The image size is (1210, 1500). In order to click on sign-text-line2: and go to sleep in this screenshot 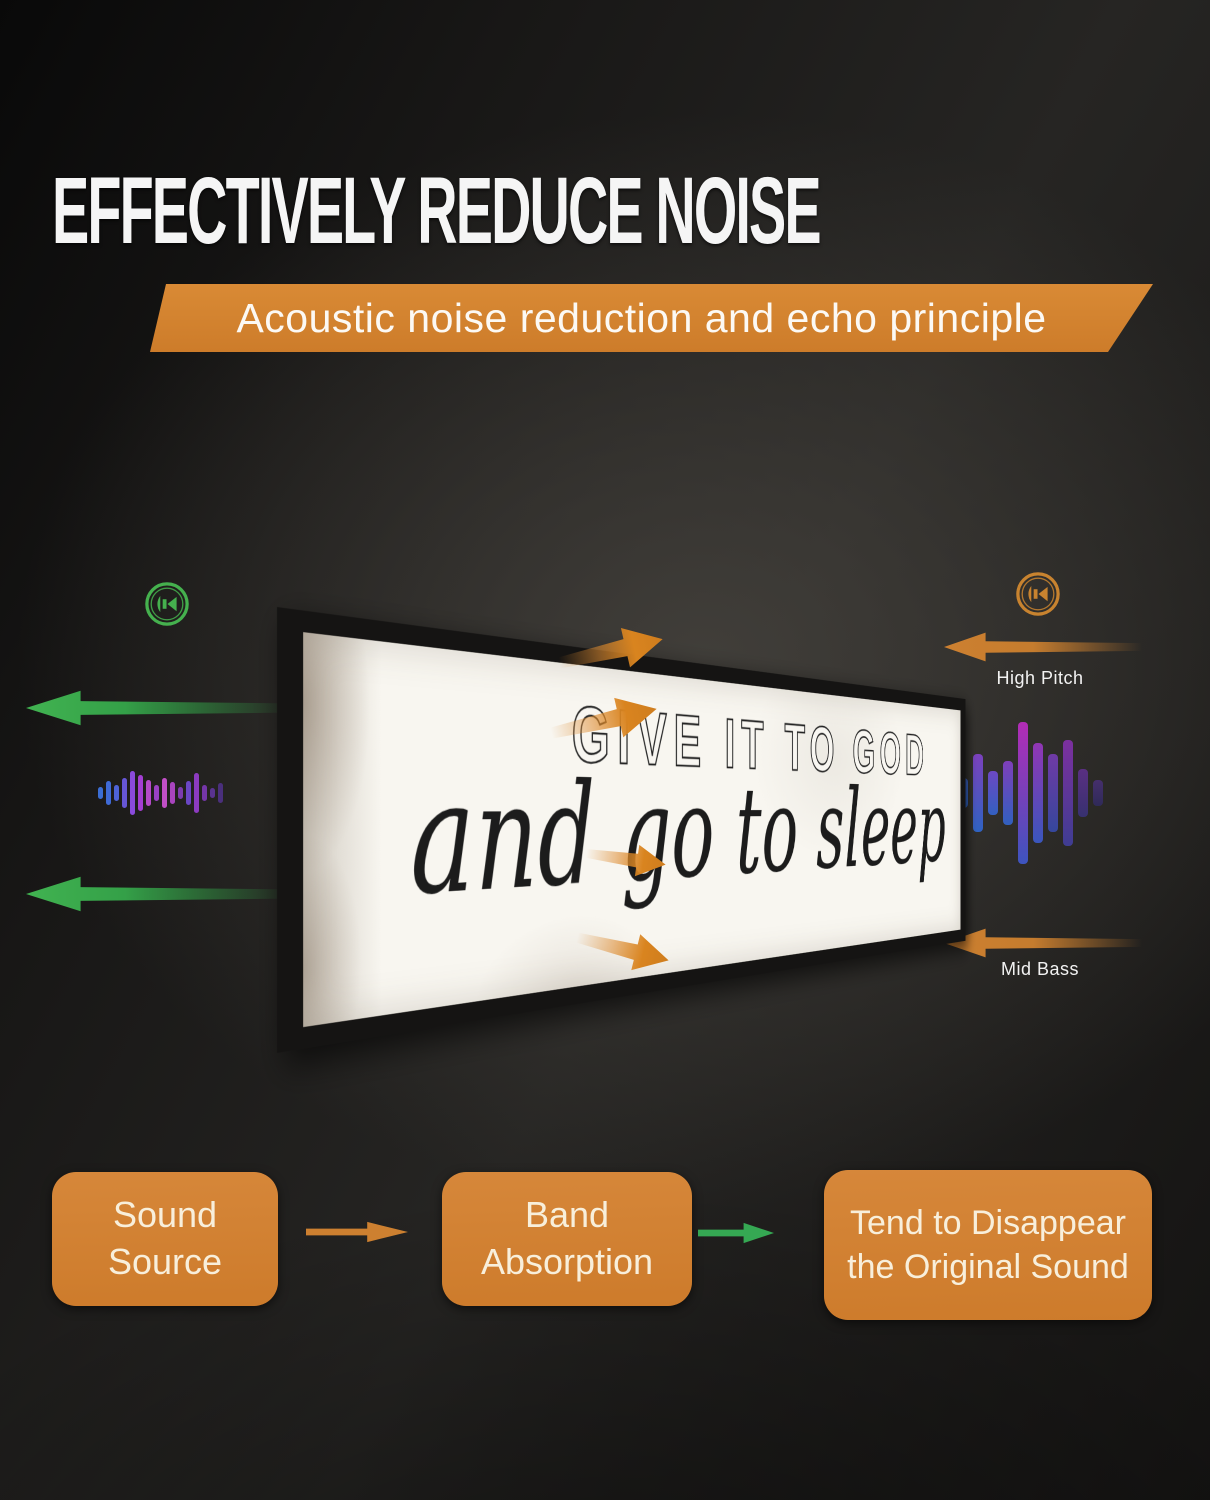, I will do `click(678, 839)`.